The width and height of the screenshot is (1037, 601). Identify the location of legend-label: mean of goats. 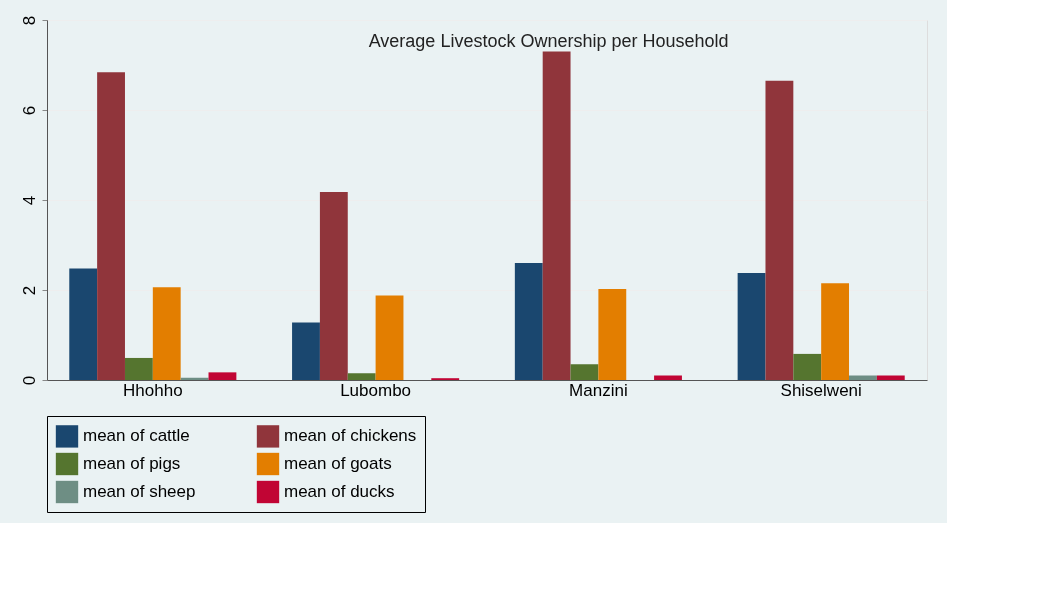
(338, 463).